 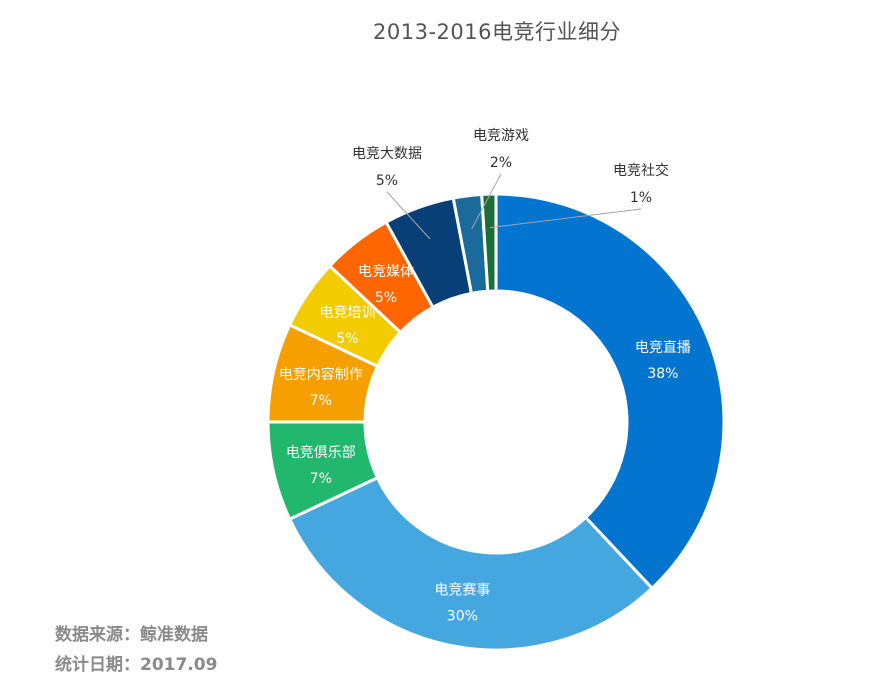 I want to click on slice-value-label: 38%, so click(x=662, y=374).